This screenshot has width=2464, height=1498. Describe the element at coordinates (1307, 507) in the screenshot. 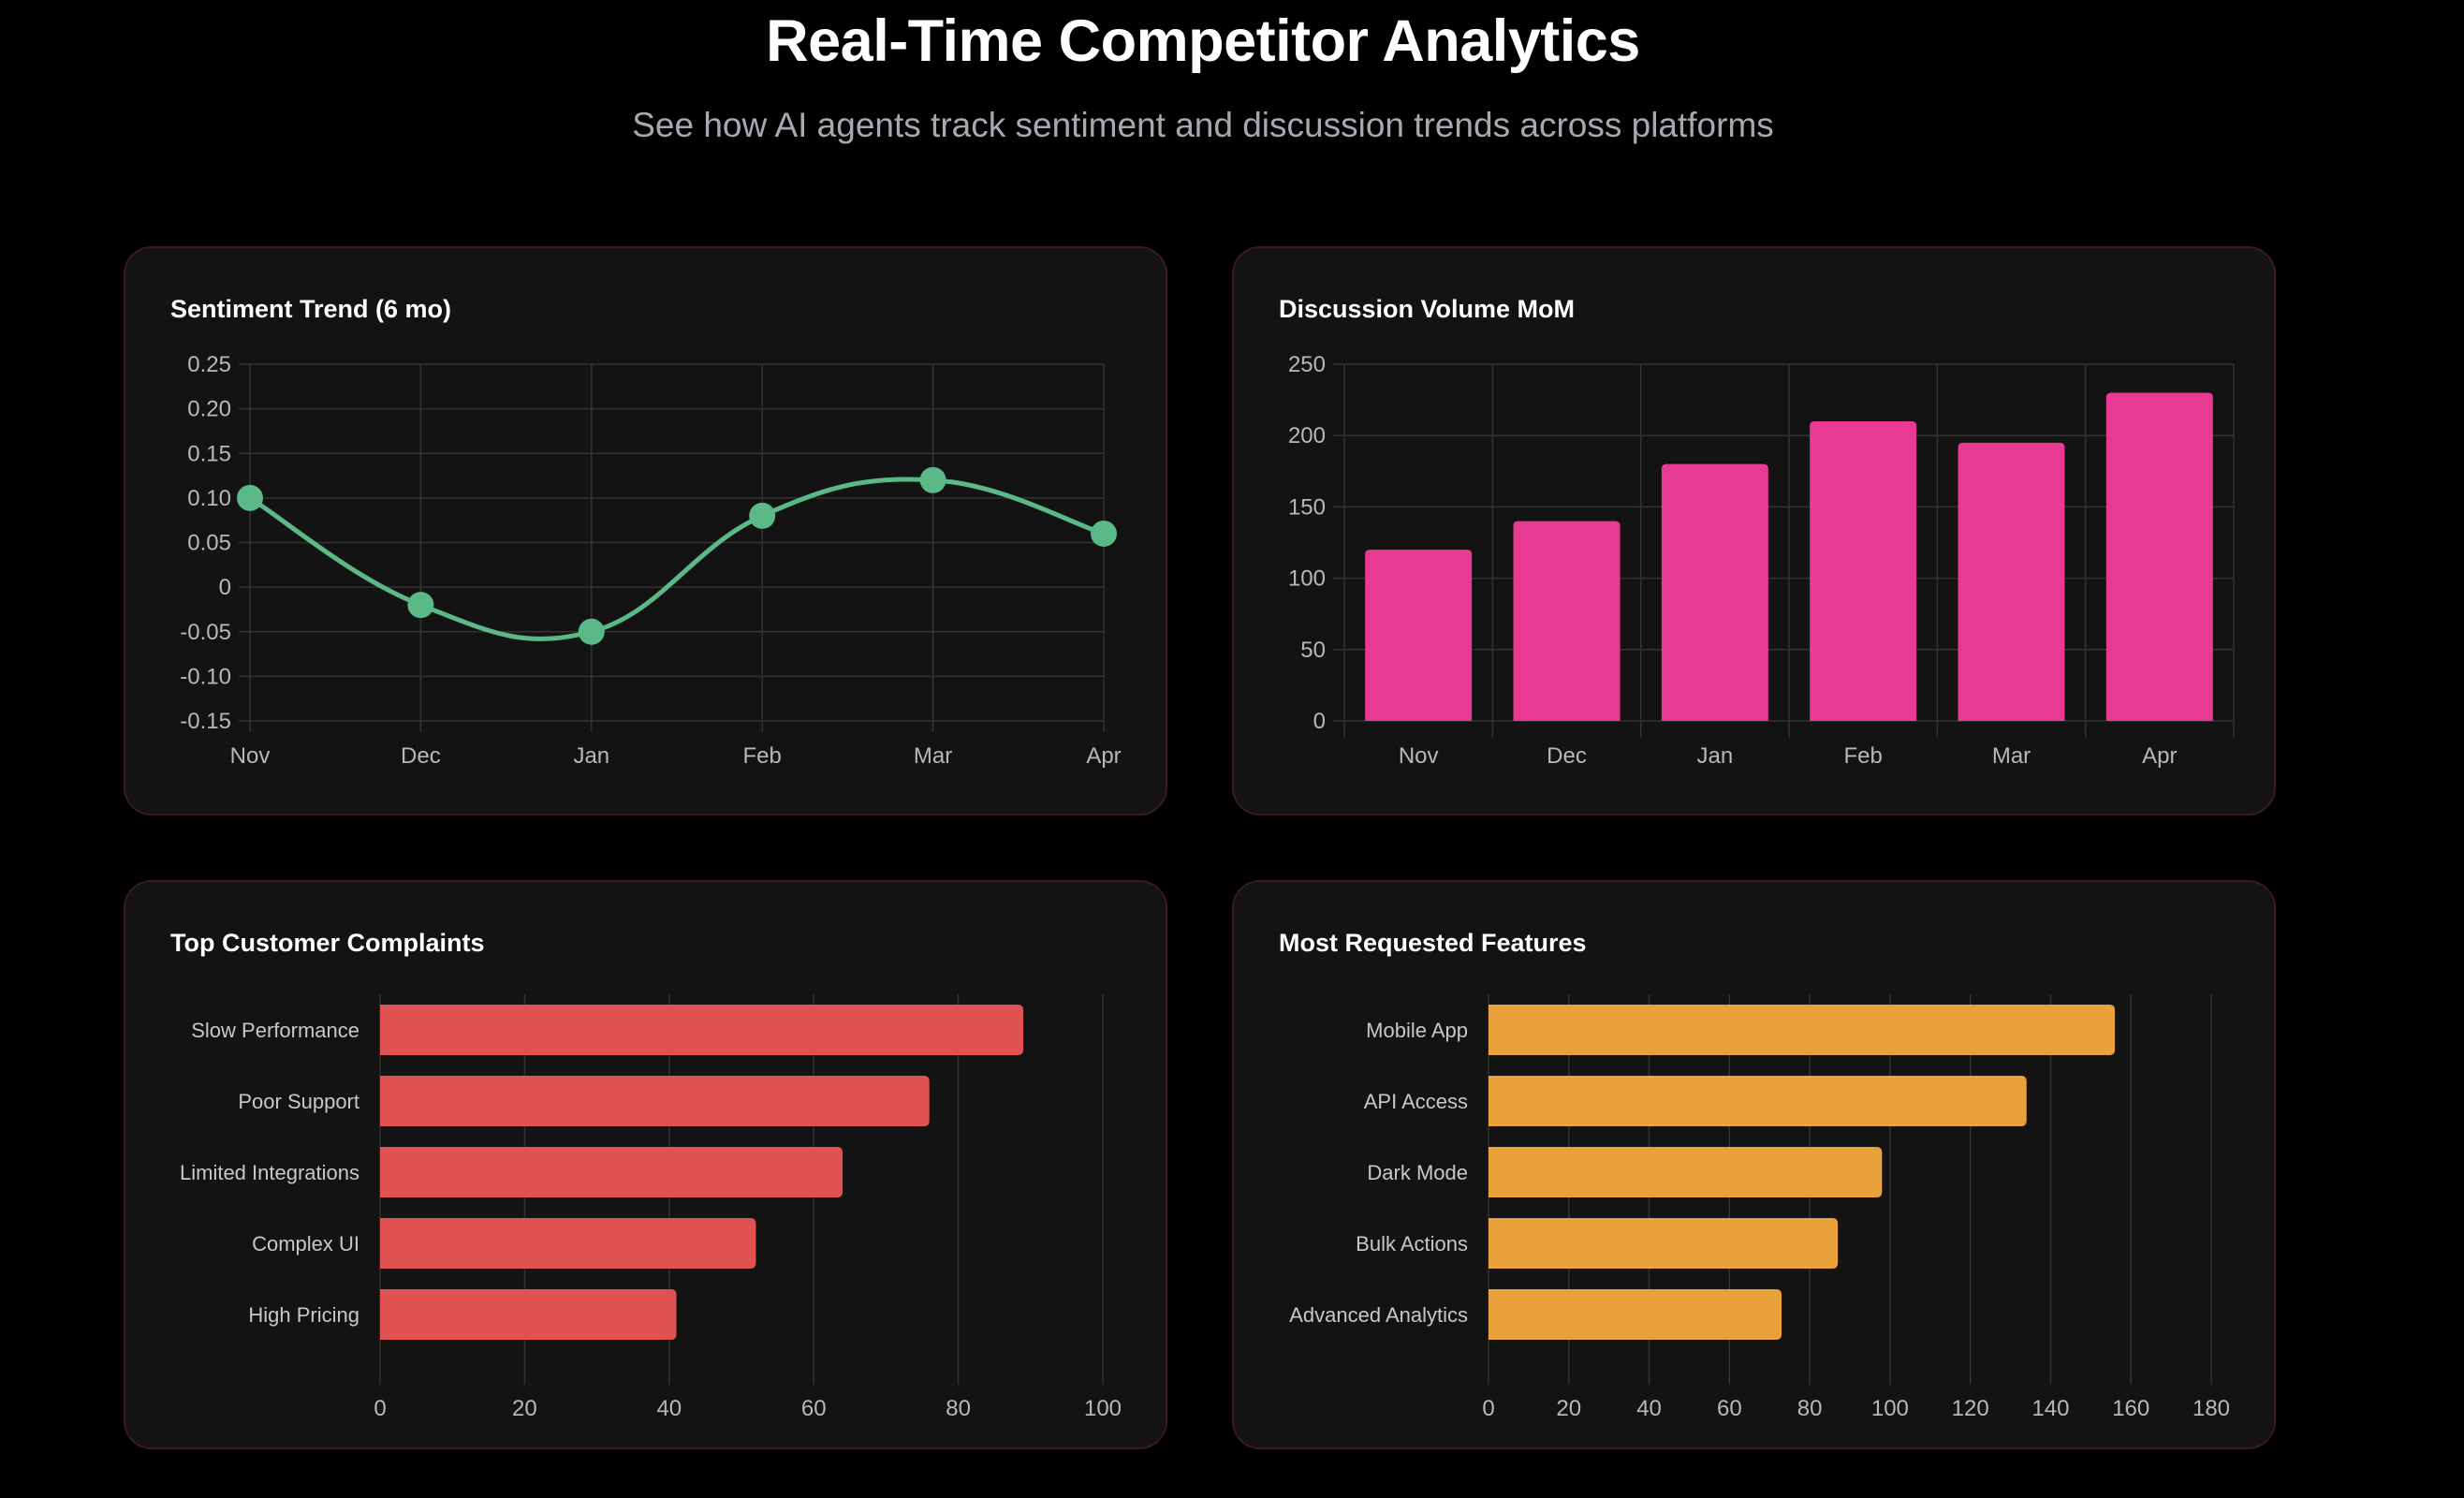

I see `y-tick-label: 150` at that location.